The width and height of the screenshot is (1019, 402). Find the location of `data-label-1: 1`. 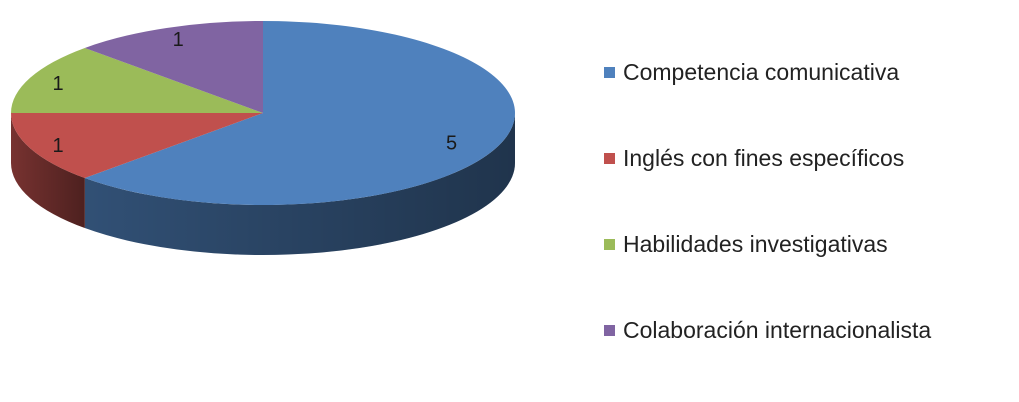

data-label-1: 1 is located at coordinates (58, 146).